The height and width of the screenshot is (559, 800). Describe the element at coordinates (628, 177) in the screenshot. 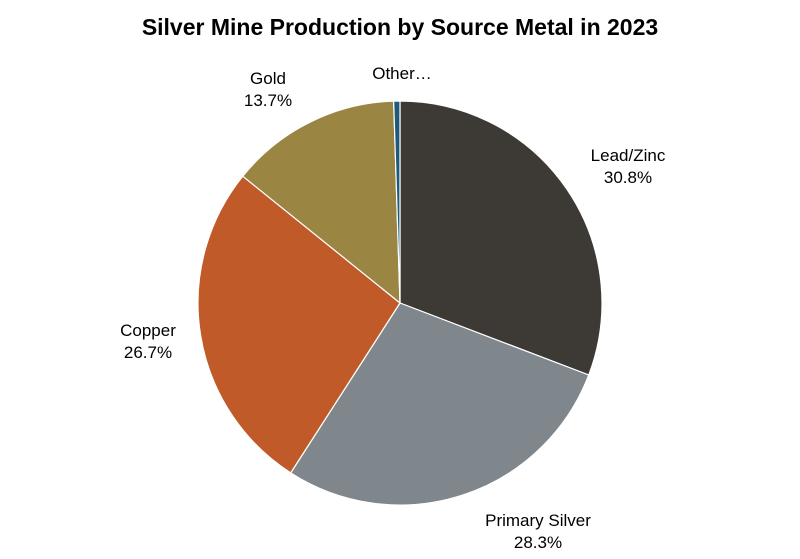

I see `slice-value-lead-zinc: 30.8%` at that location.